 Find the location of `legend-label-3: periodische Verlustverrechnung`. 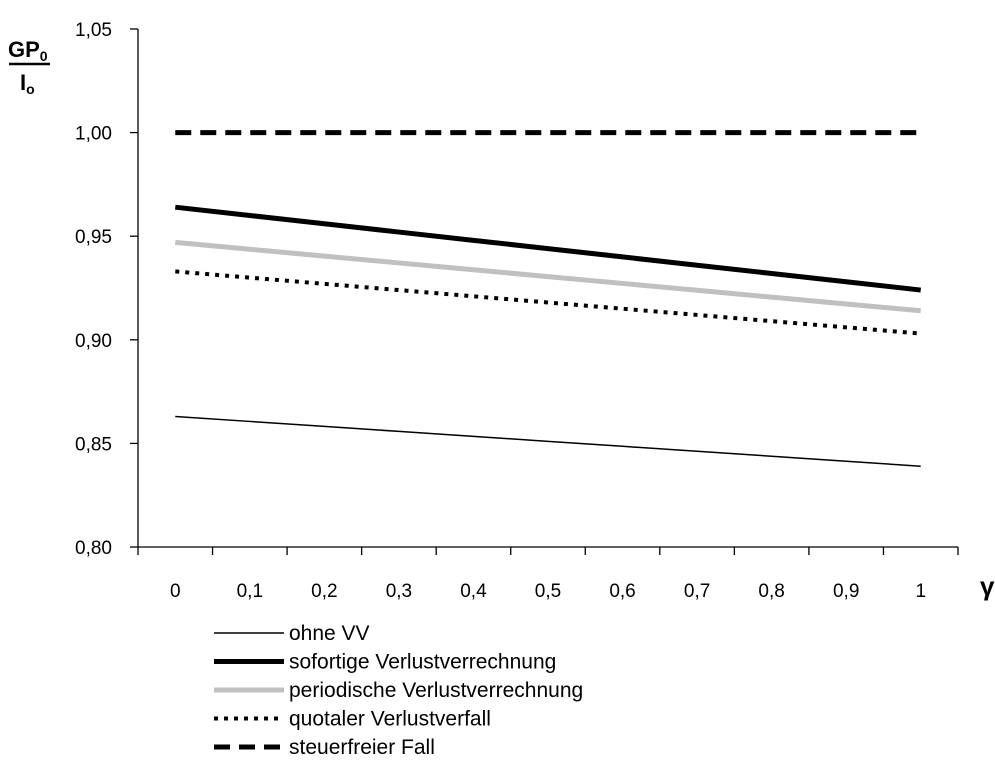

legend-label-3: periodische Verlustverrechnung is located at coordinates (436, 690).